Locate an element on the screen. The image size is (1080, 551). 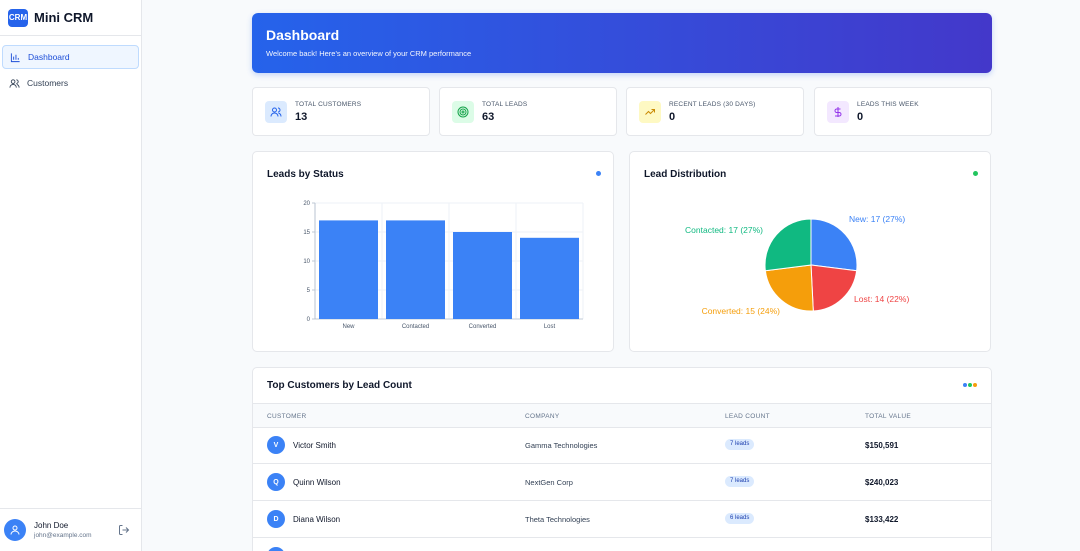
user-icon is located at coordinates (15, 530).